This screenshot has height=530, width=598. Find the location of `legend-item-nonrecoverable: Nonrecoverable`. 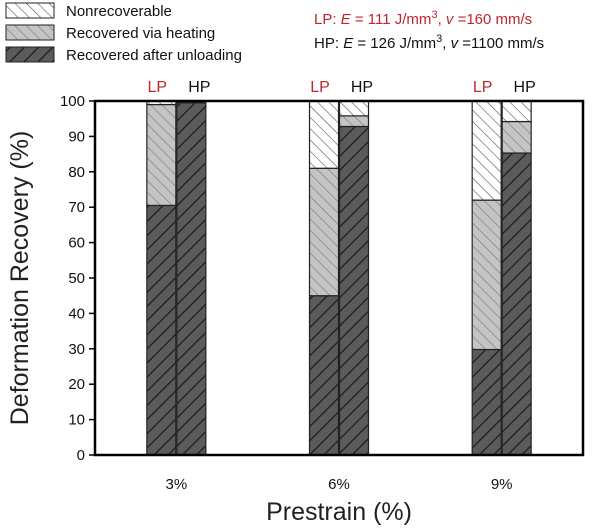

legend-item-nonrecoverable: Nonrecoverable is located at coordinates (88, 11).